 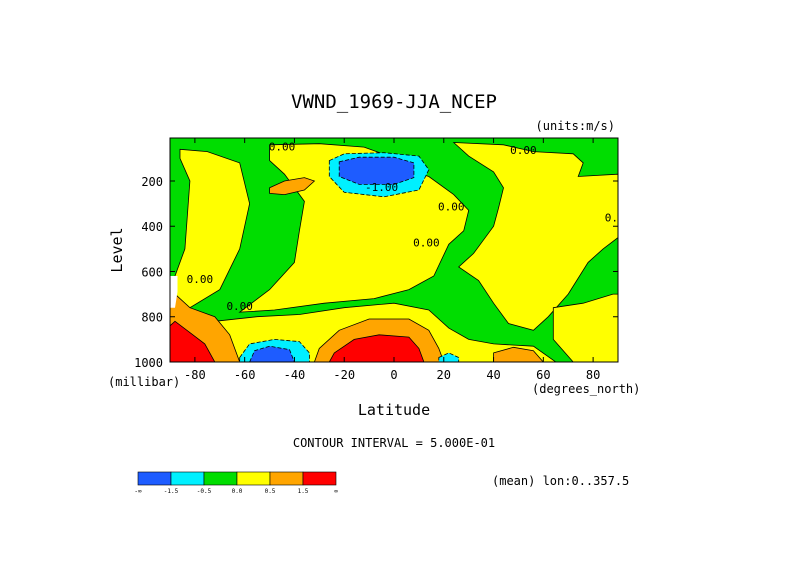 I want to click on chart-title: VWND_1969-JJA_NCEP, so click(x=394, y=102).